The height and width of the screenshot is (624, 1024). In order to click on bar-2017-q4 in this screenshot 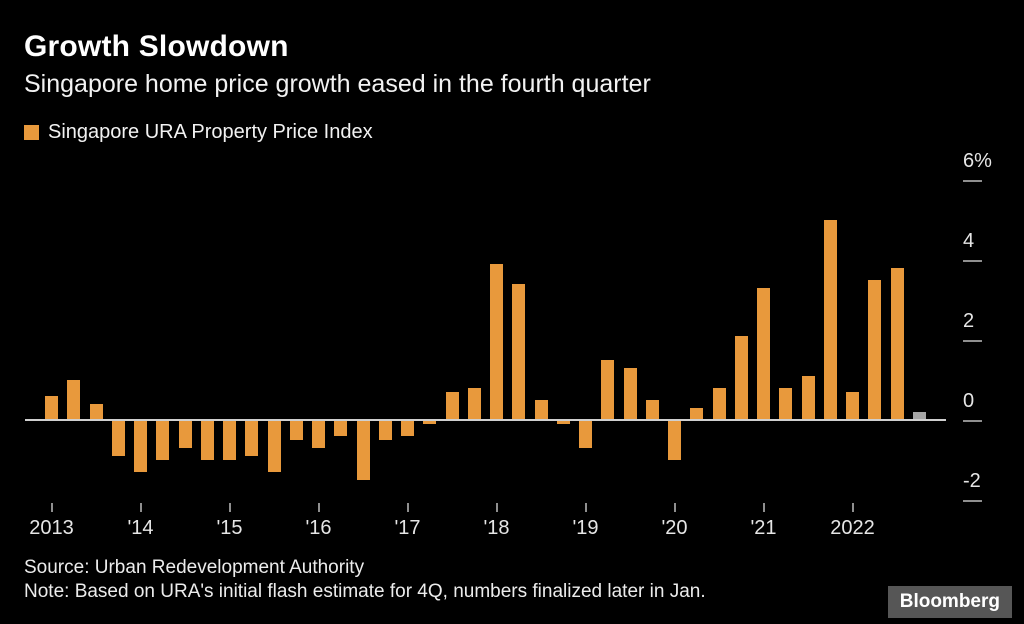, I will do `click(474, 404)`.